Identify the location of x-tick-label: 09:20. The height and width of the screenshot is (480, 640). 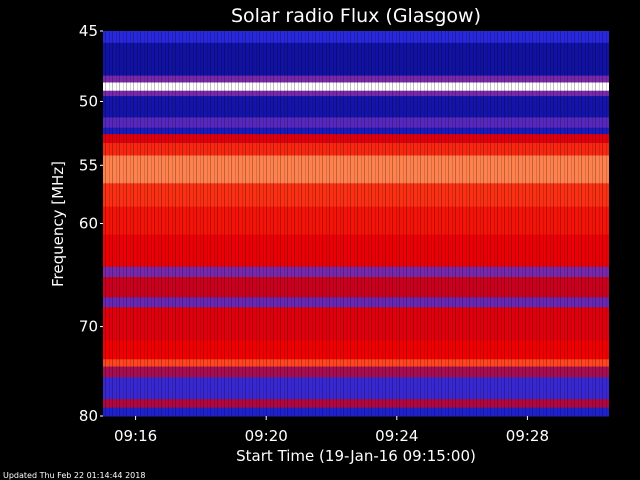
(266, 436).